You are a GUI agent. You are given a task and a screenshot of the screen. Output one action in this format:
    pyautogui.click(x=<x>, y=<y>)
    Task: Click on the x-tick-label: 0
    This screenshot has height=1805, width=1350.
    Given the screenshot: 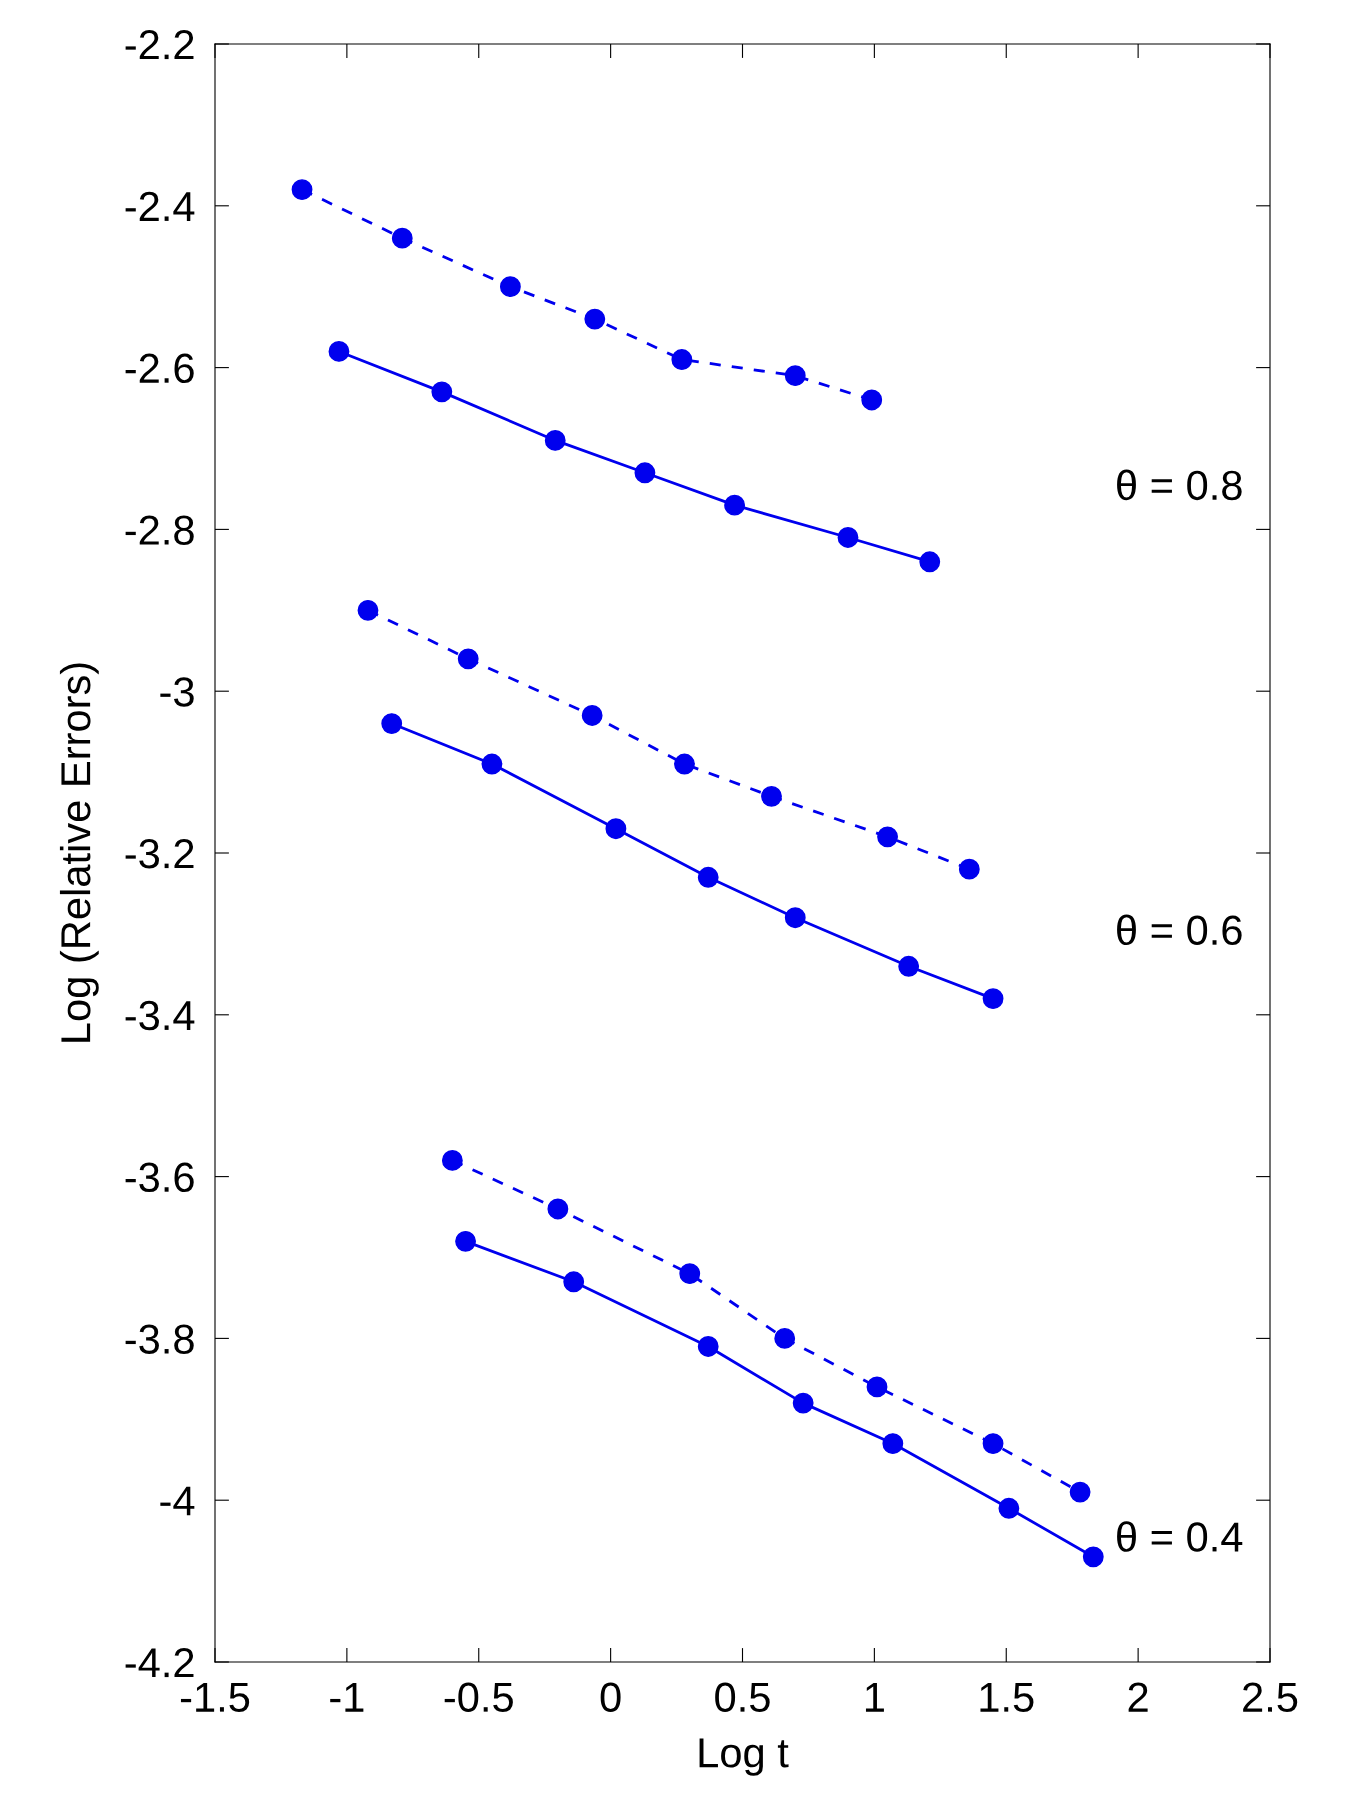 What is the action you would take?
    pyautogui.click(x=610, y=1697)
    